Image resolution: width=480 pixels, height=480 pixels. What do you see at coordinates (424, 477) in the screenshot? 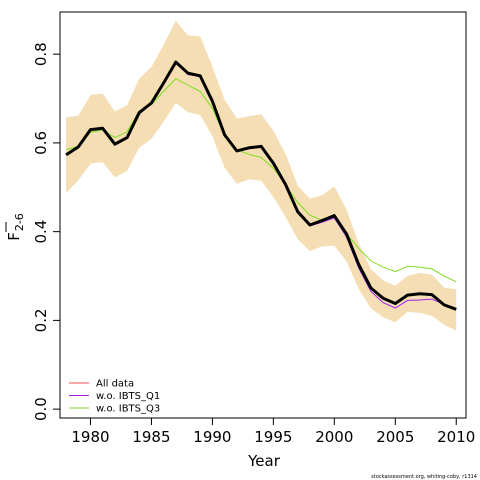
I see `credit-text: stockassessment.org, whiting-coby, r1314` at bounding box center [424, 477].